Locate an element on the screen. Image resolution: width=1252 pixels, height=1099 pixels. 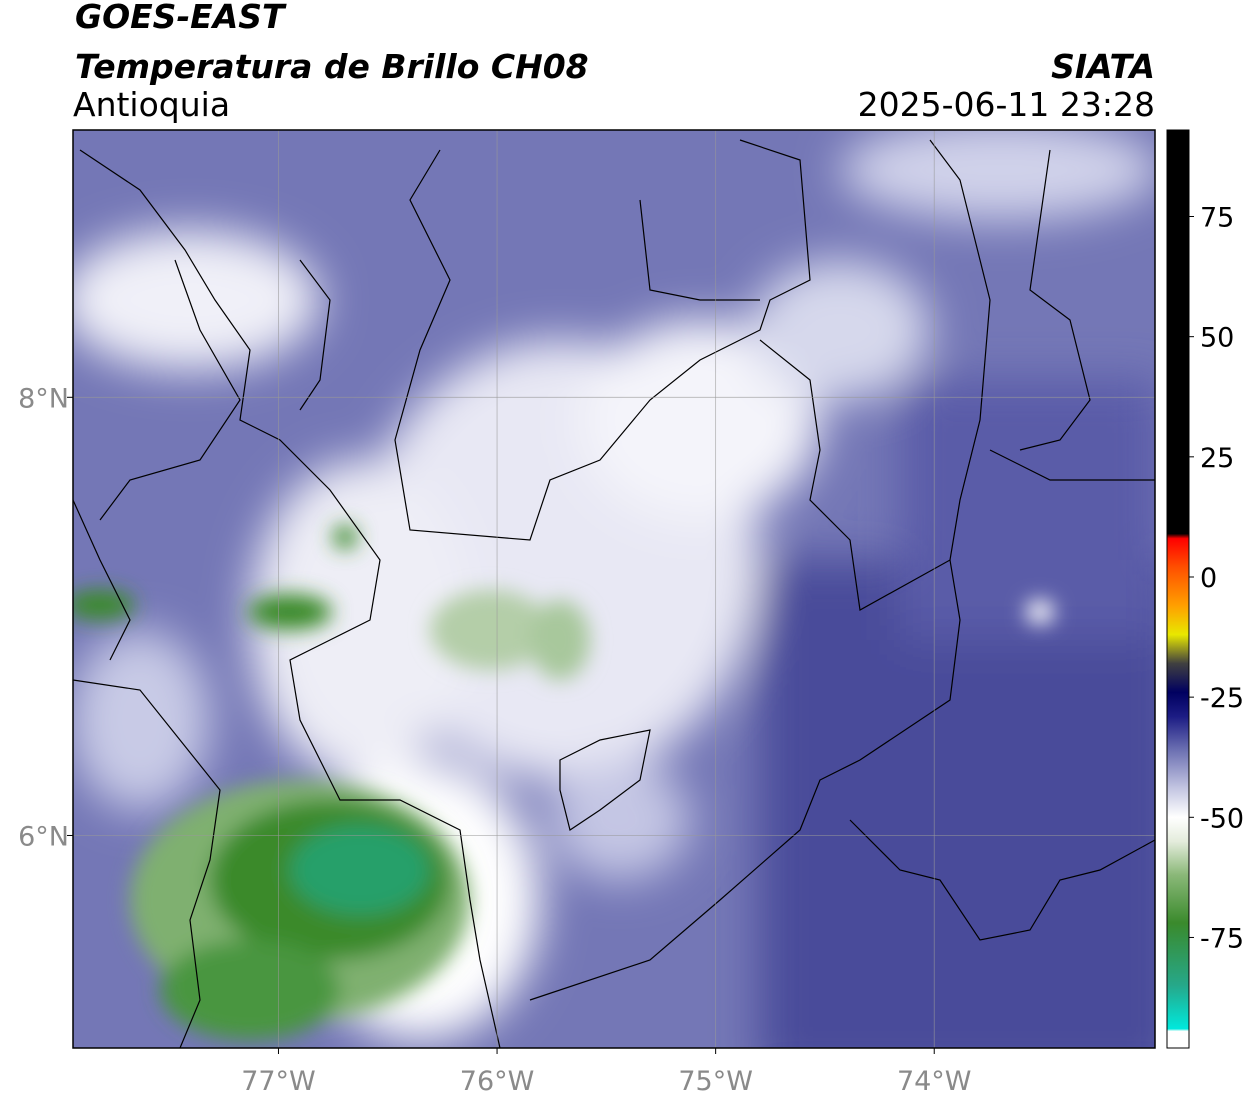
product: Temperatura de Brillo CH08 is located at coordinates (332, 66).